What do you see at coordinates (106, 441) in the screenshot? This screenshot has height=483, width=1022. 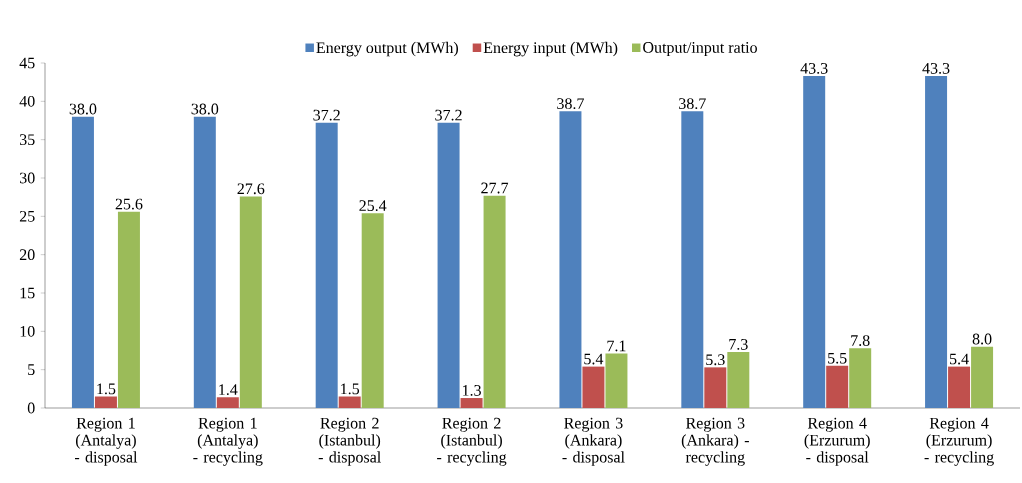 I see `x-tick-label: Region 1 (Antalya) - disposal` at bounding box center [106, 441].